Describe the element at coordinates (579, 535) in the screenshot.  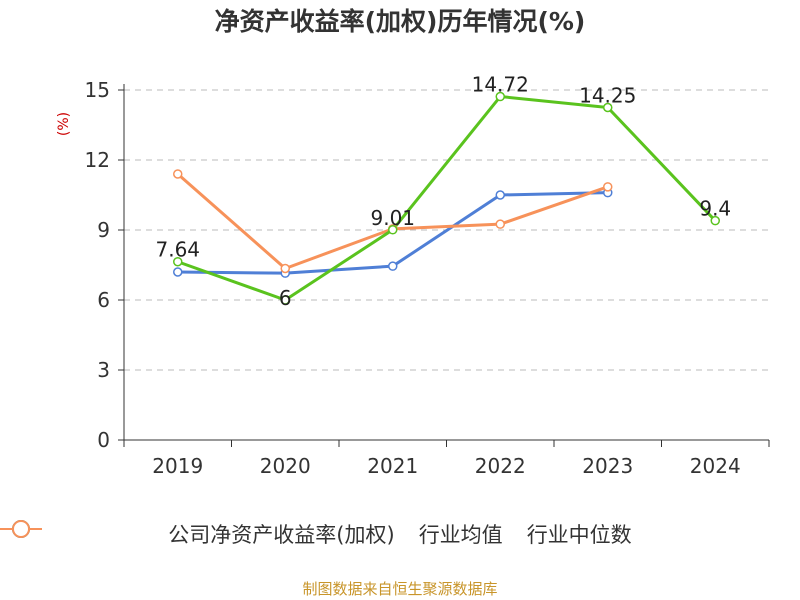
I see `legend-label-industry-median: 行业中位数` at that location.